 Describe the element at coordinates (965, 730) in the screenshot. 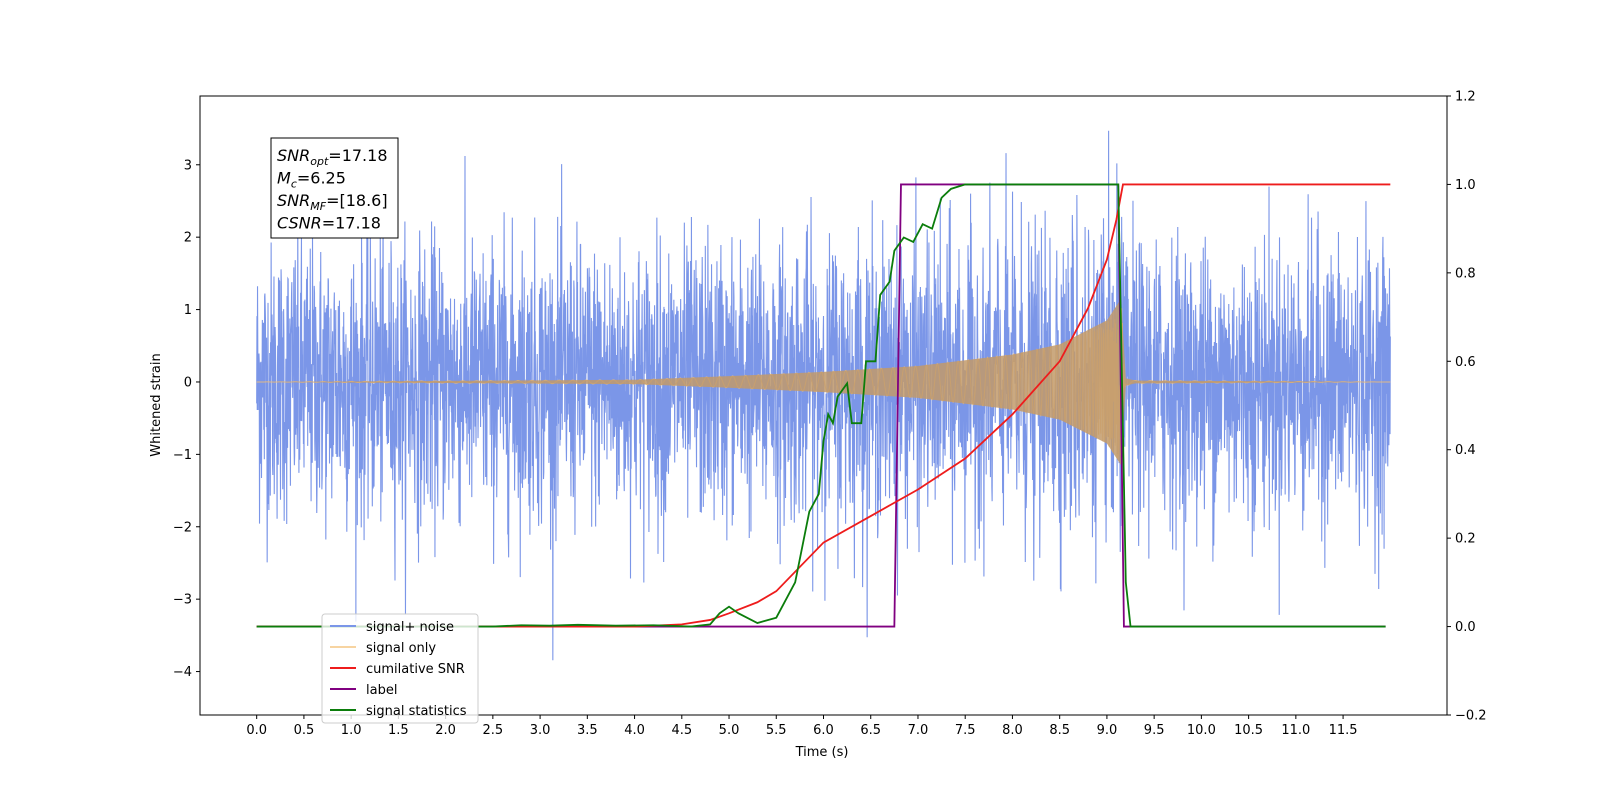

I see `x-tick-label: 7.5` at that location.